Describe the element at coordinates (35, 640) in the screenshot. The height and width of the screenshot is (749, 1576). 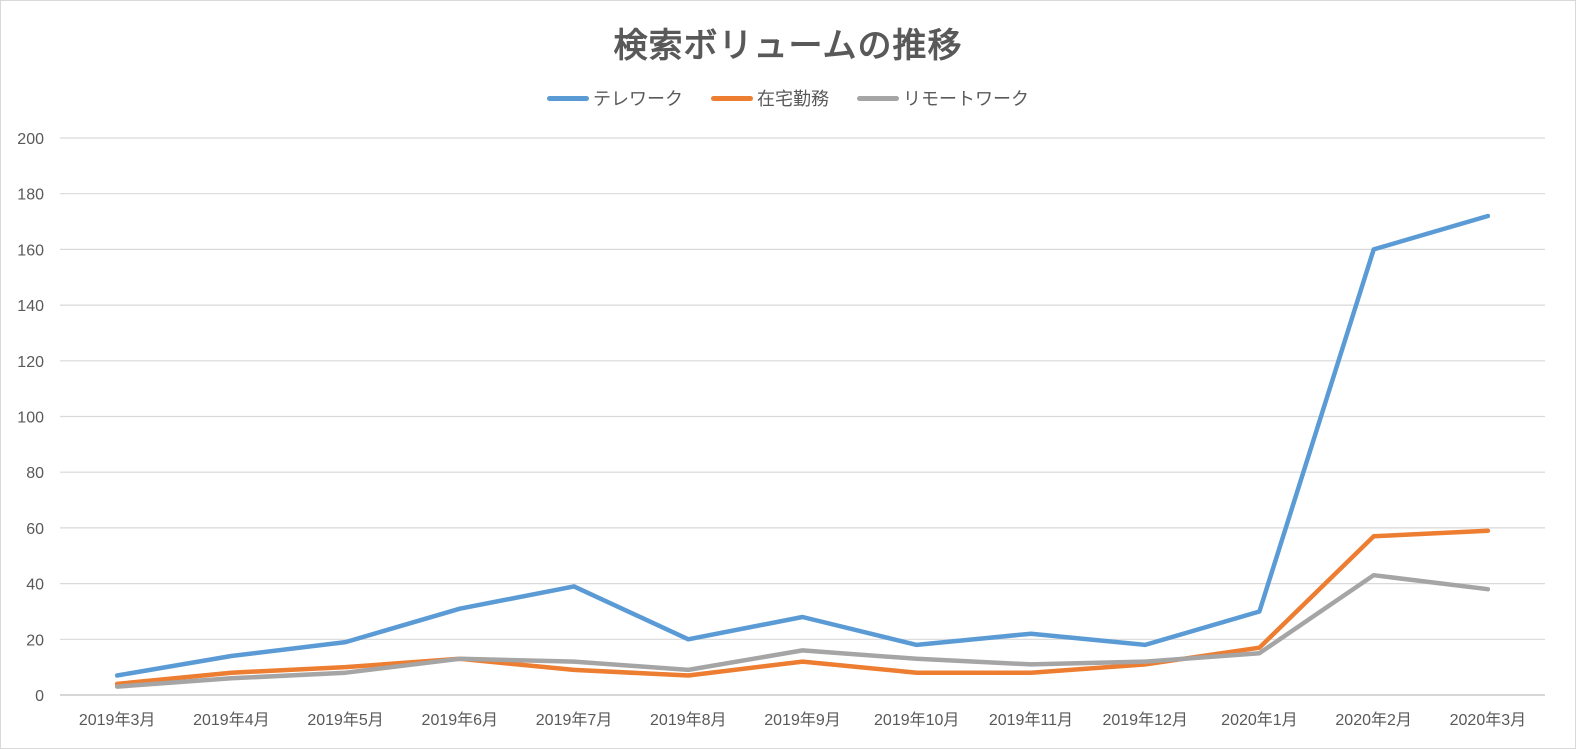
I see `y-tick-label: 20` at that location.